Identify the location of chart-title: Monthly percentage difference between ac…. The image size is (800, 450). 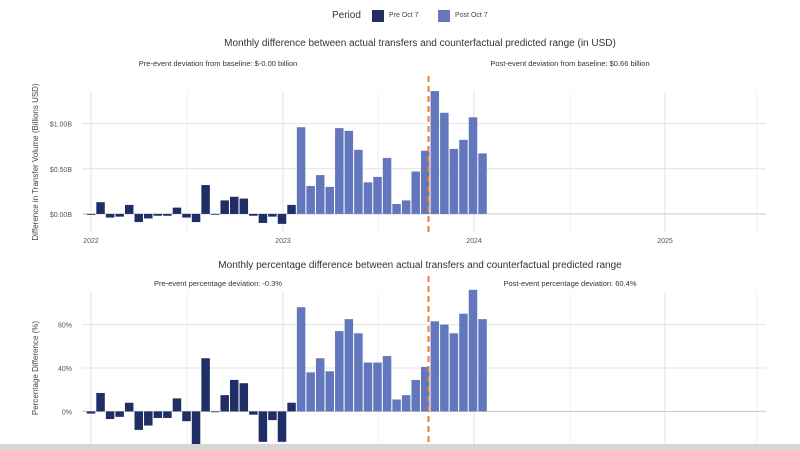
(420, 265).